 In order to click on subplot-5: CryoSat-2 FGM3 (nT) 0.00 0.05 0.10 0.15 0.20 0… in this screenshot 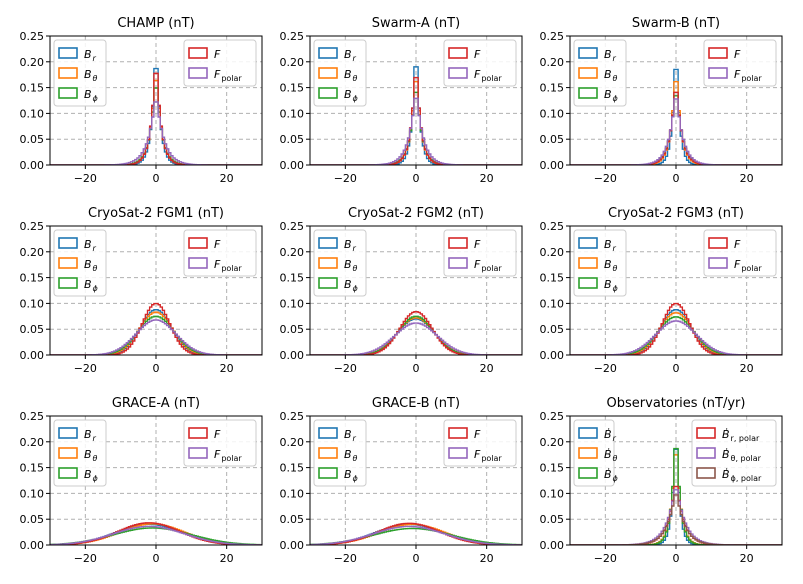, I will do `click(661, 290)`.